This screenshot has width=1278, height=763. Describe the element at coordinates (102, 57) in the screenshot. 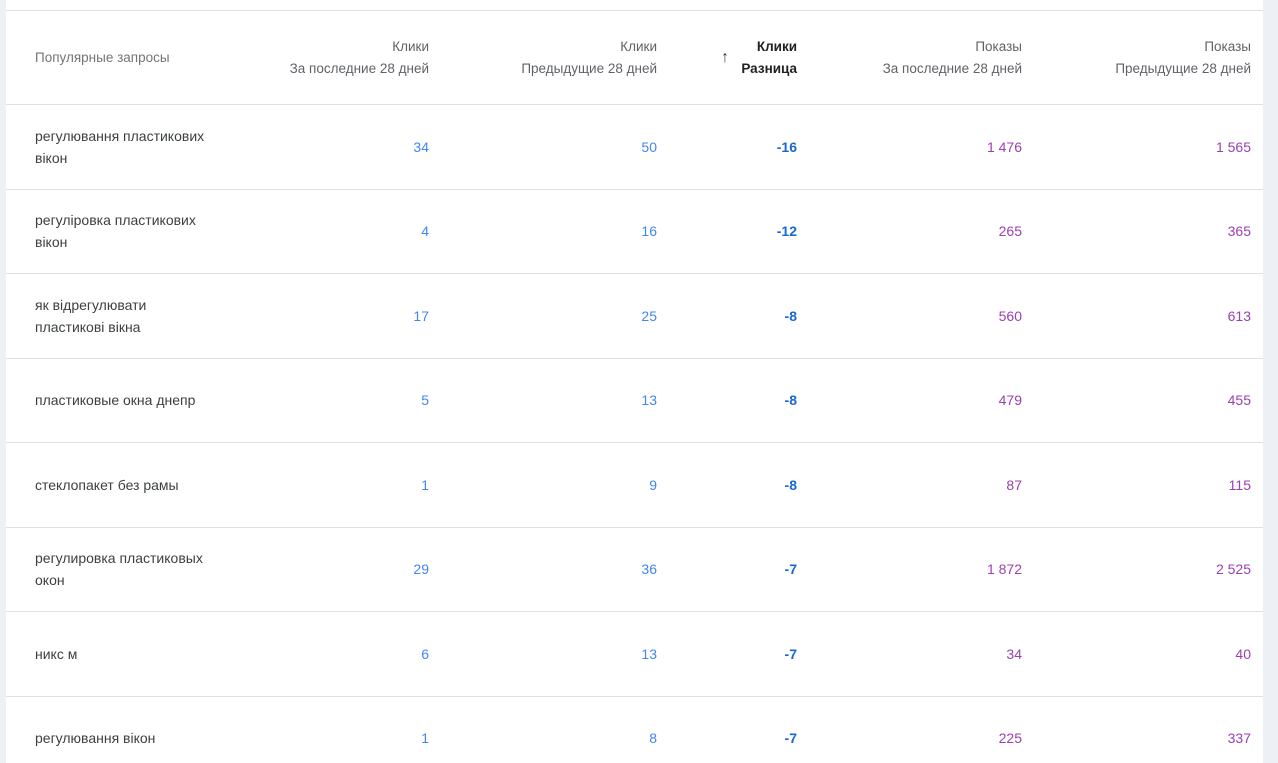

I see `column-header-queries: Популярные запросы` at that location.